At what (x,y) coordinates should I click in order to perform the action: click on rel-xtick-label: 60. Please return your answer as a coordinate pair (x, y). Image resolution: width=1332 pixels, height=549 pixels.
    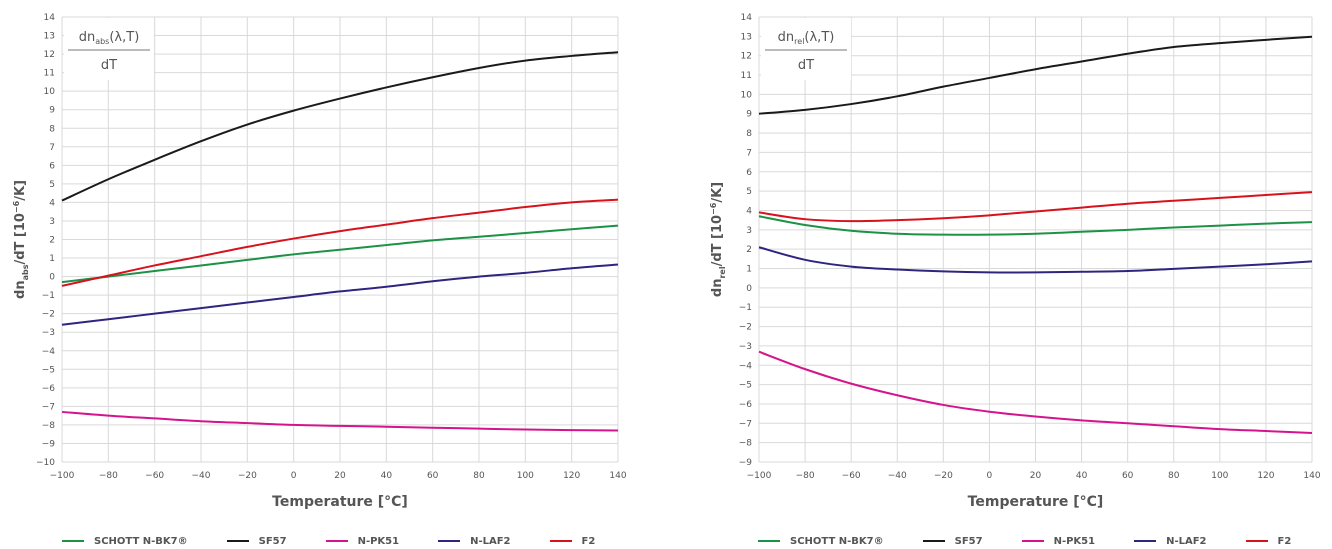
    Looking at the image, I should click on (1128, 476).